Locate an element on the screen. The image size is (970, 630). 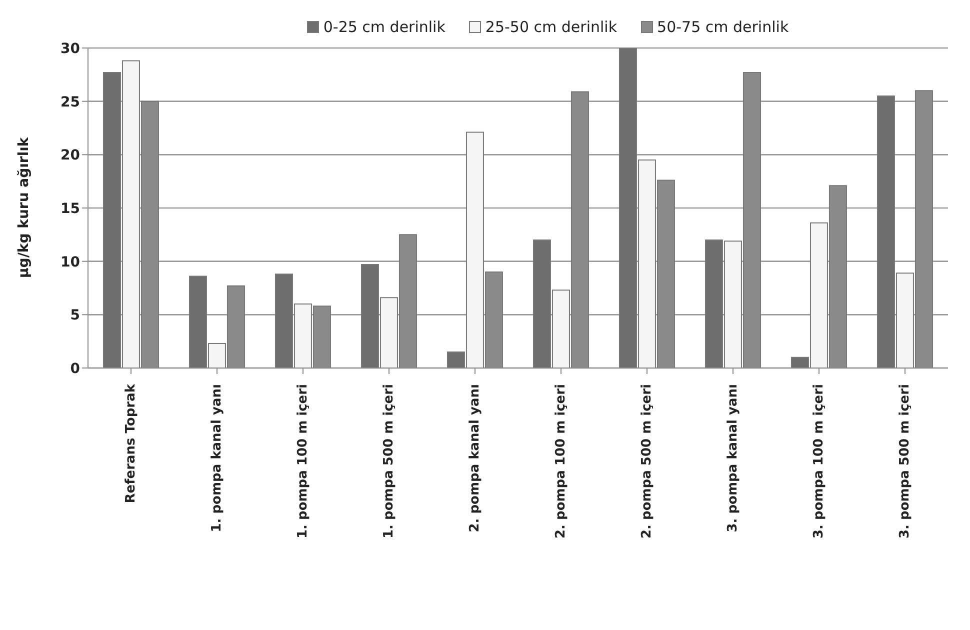
y-tick-label: 20 is located at coordinates (70, 156).